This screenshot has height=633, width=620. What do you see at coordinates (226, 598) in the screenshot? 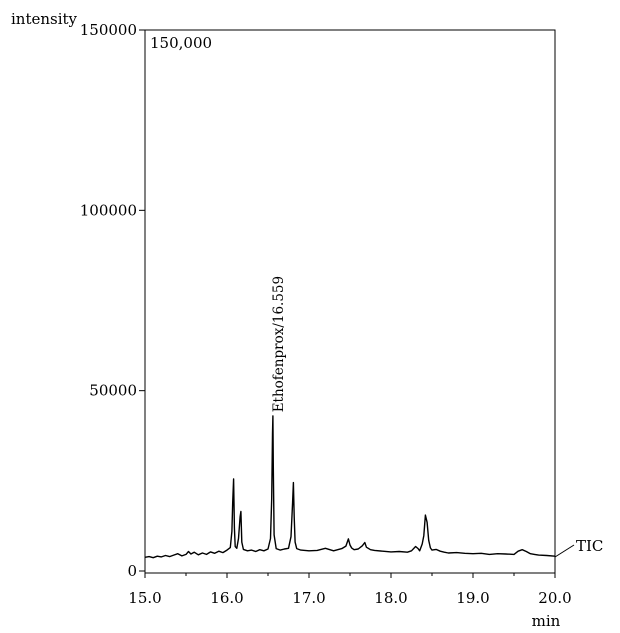
I see `x-tick-label: 16.0` at bounding box center [226, 598].